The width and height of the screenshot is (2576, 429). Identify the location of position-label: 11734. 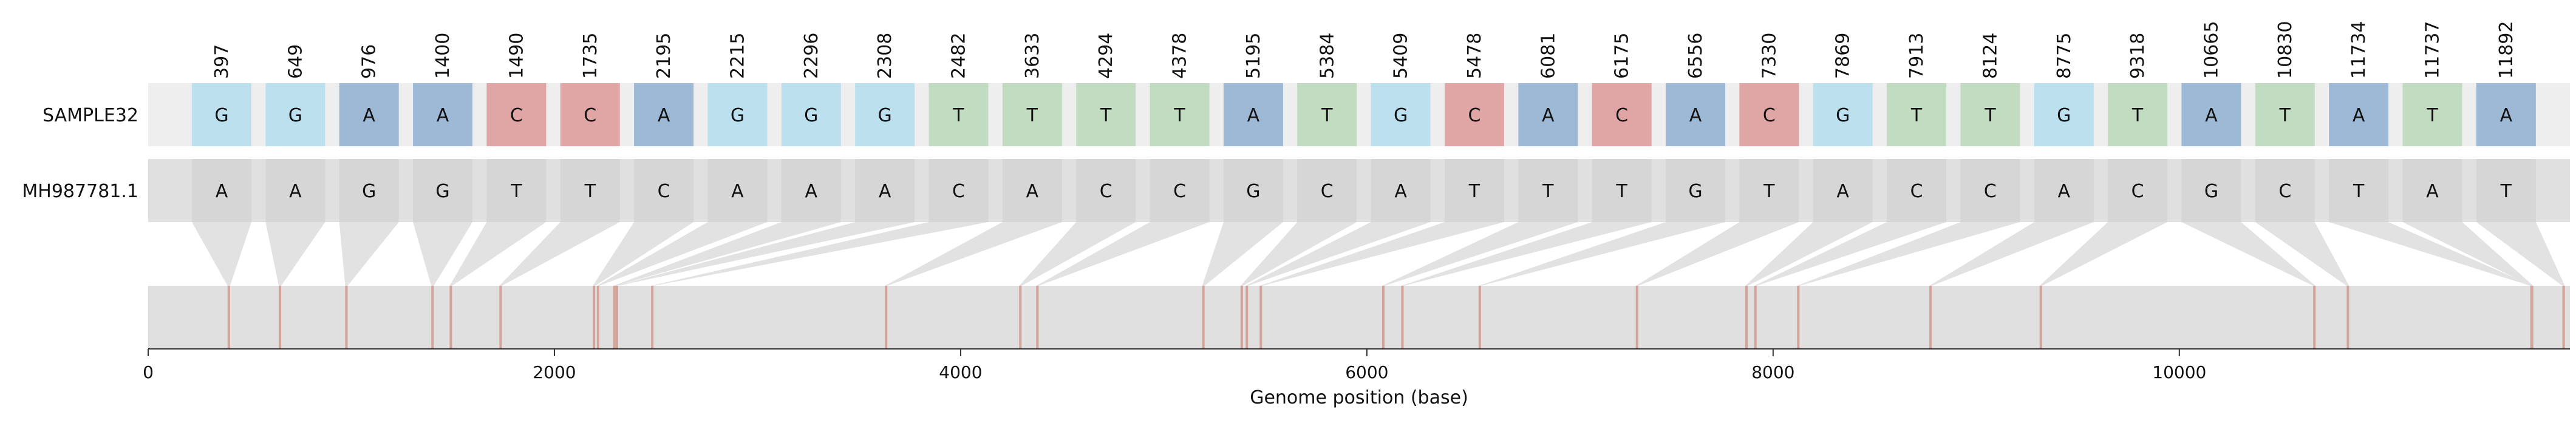
(2359, 50).